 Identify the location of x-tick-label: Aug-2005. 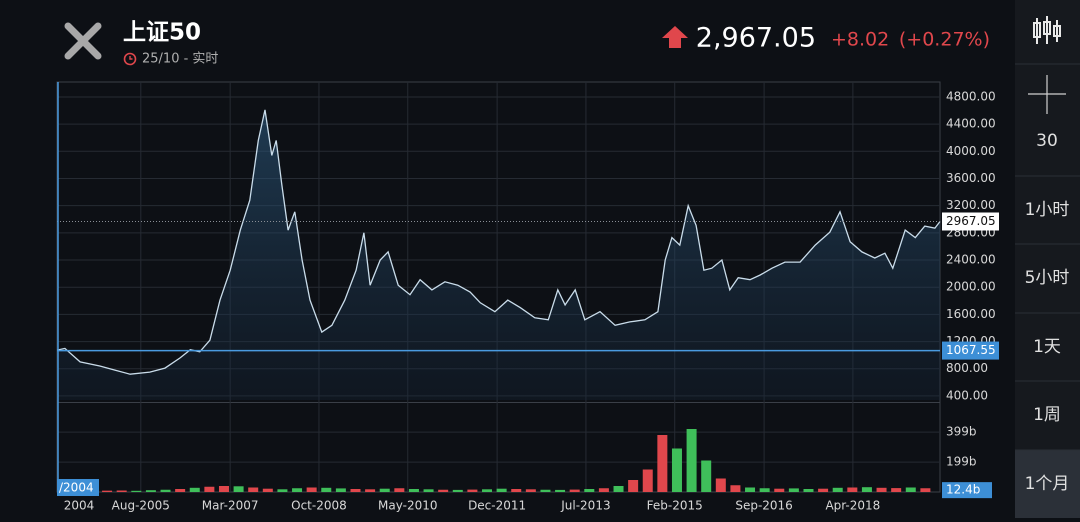
(141, 506).